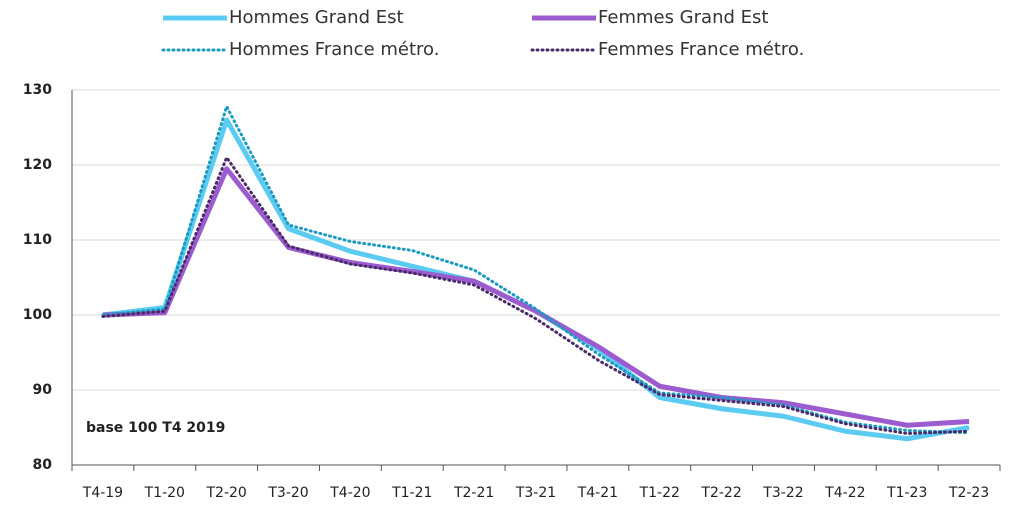 The width and height of the screenshot is (1009, 505). Describe the element at coordinates (701, 49) in the screenshot. I see `legend-label: Femmes France métro.` at that location.